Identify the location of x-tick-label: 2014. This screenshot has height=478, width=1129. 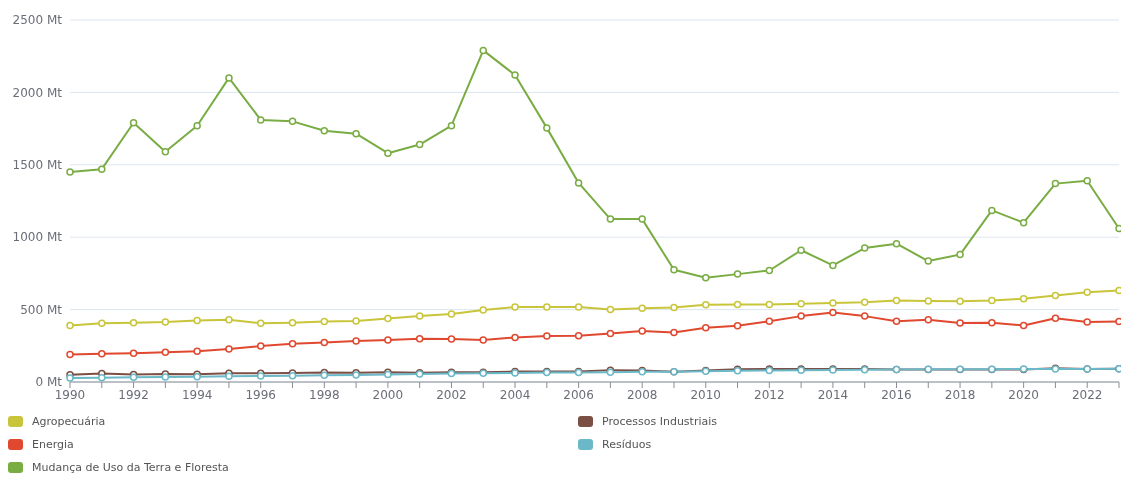
(833, 394).